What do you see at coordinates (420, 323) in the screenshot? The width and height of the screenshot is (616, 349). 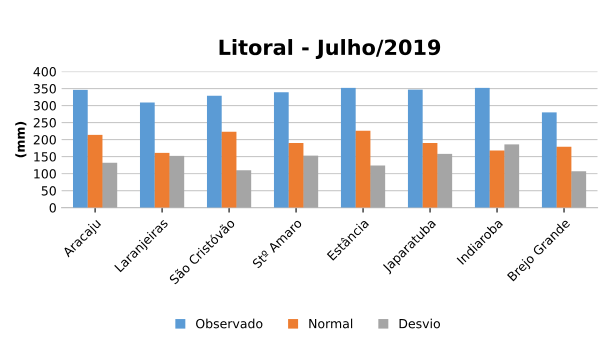 I see `legend-label: Desvio` at bounding box center [420, 323].